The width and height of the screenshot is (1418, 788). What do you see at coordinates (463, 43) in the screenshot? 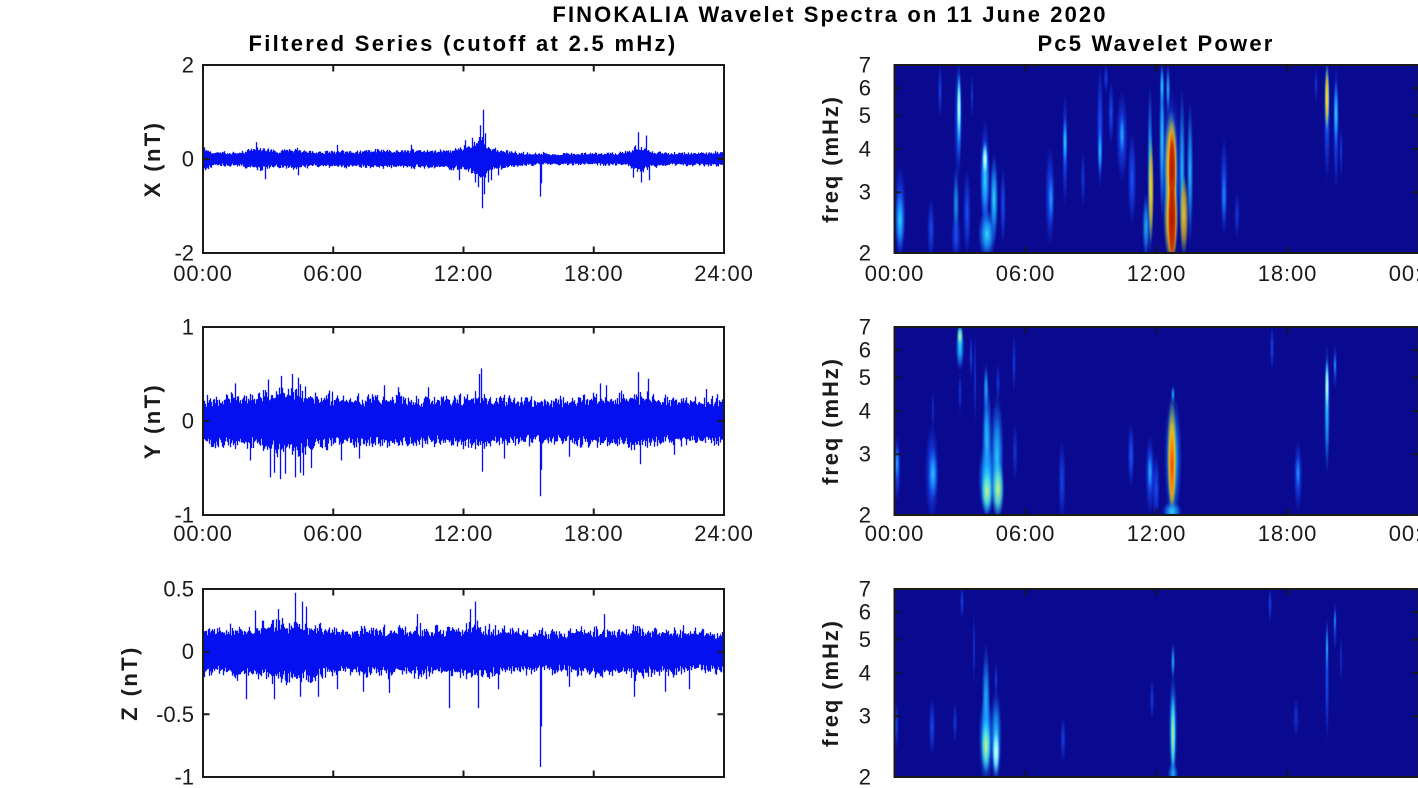
I see `svg-text:Filtered Series (cutoff at 2.5: Filtered Series (cutoff at 2.5 mHz)` at bounding box center [463, 43].